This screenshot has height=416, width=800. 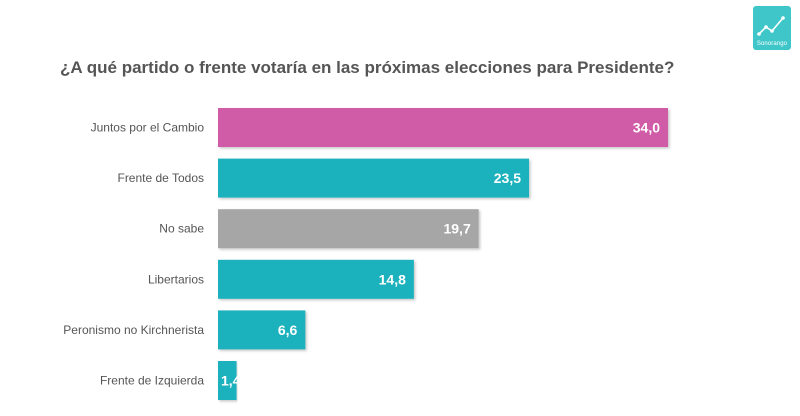 I want to click on value-label-3: 14,8, so click(x=392, y=279).